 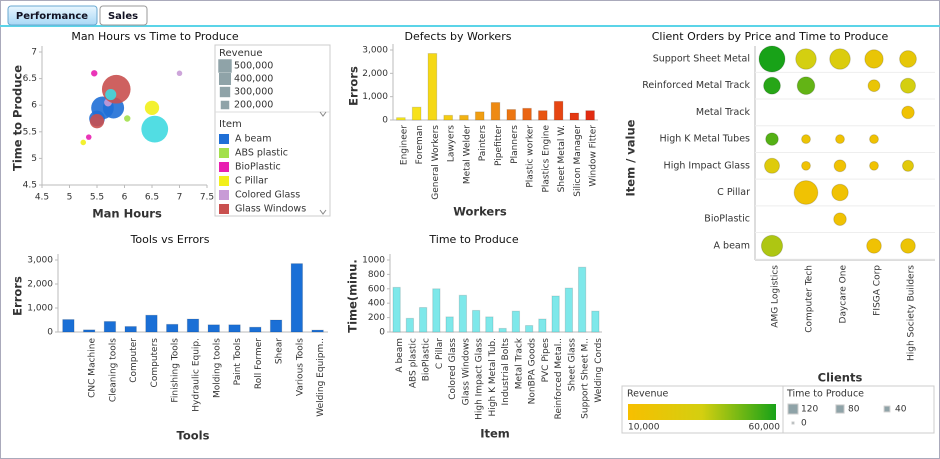 I want to click on legend-label: 80, so click(x=854, y=410).